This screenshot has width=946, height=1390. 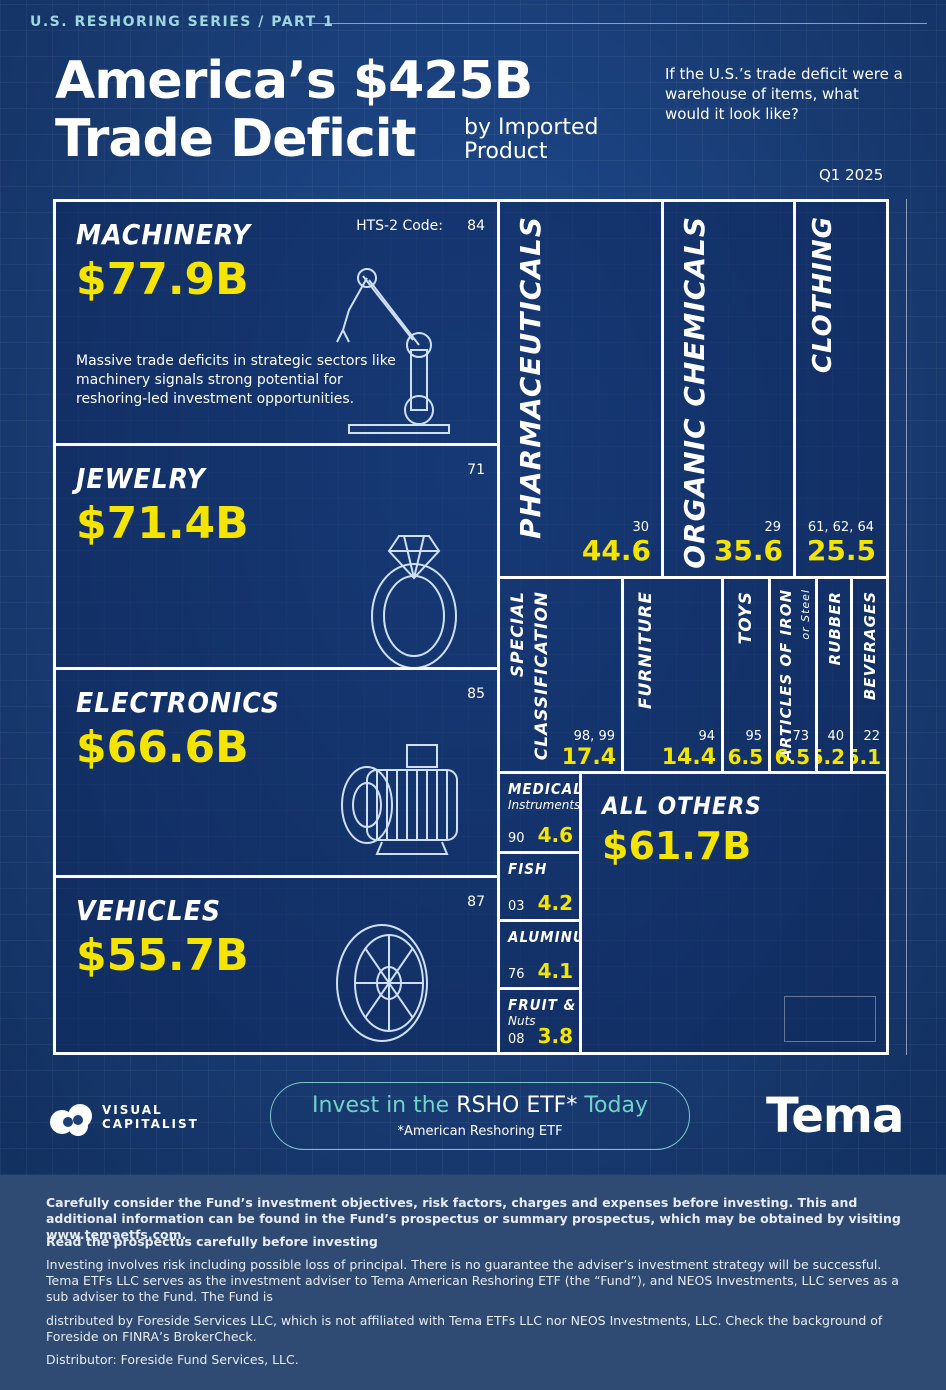 I want to click on tile-jewelry: JEWELRY $71.4B 71, so click(x=276, y=556).